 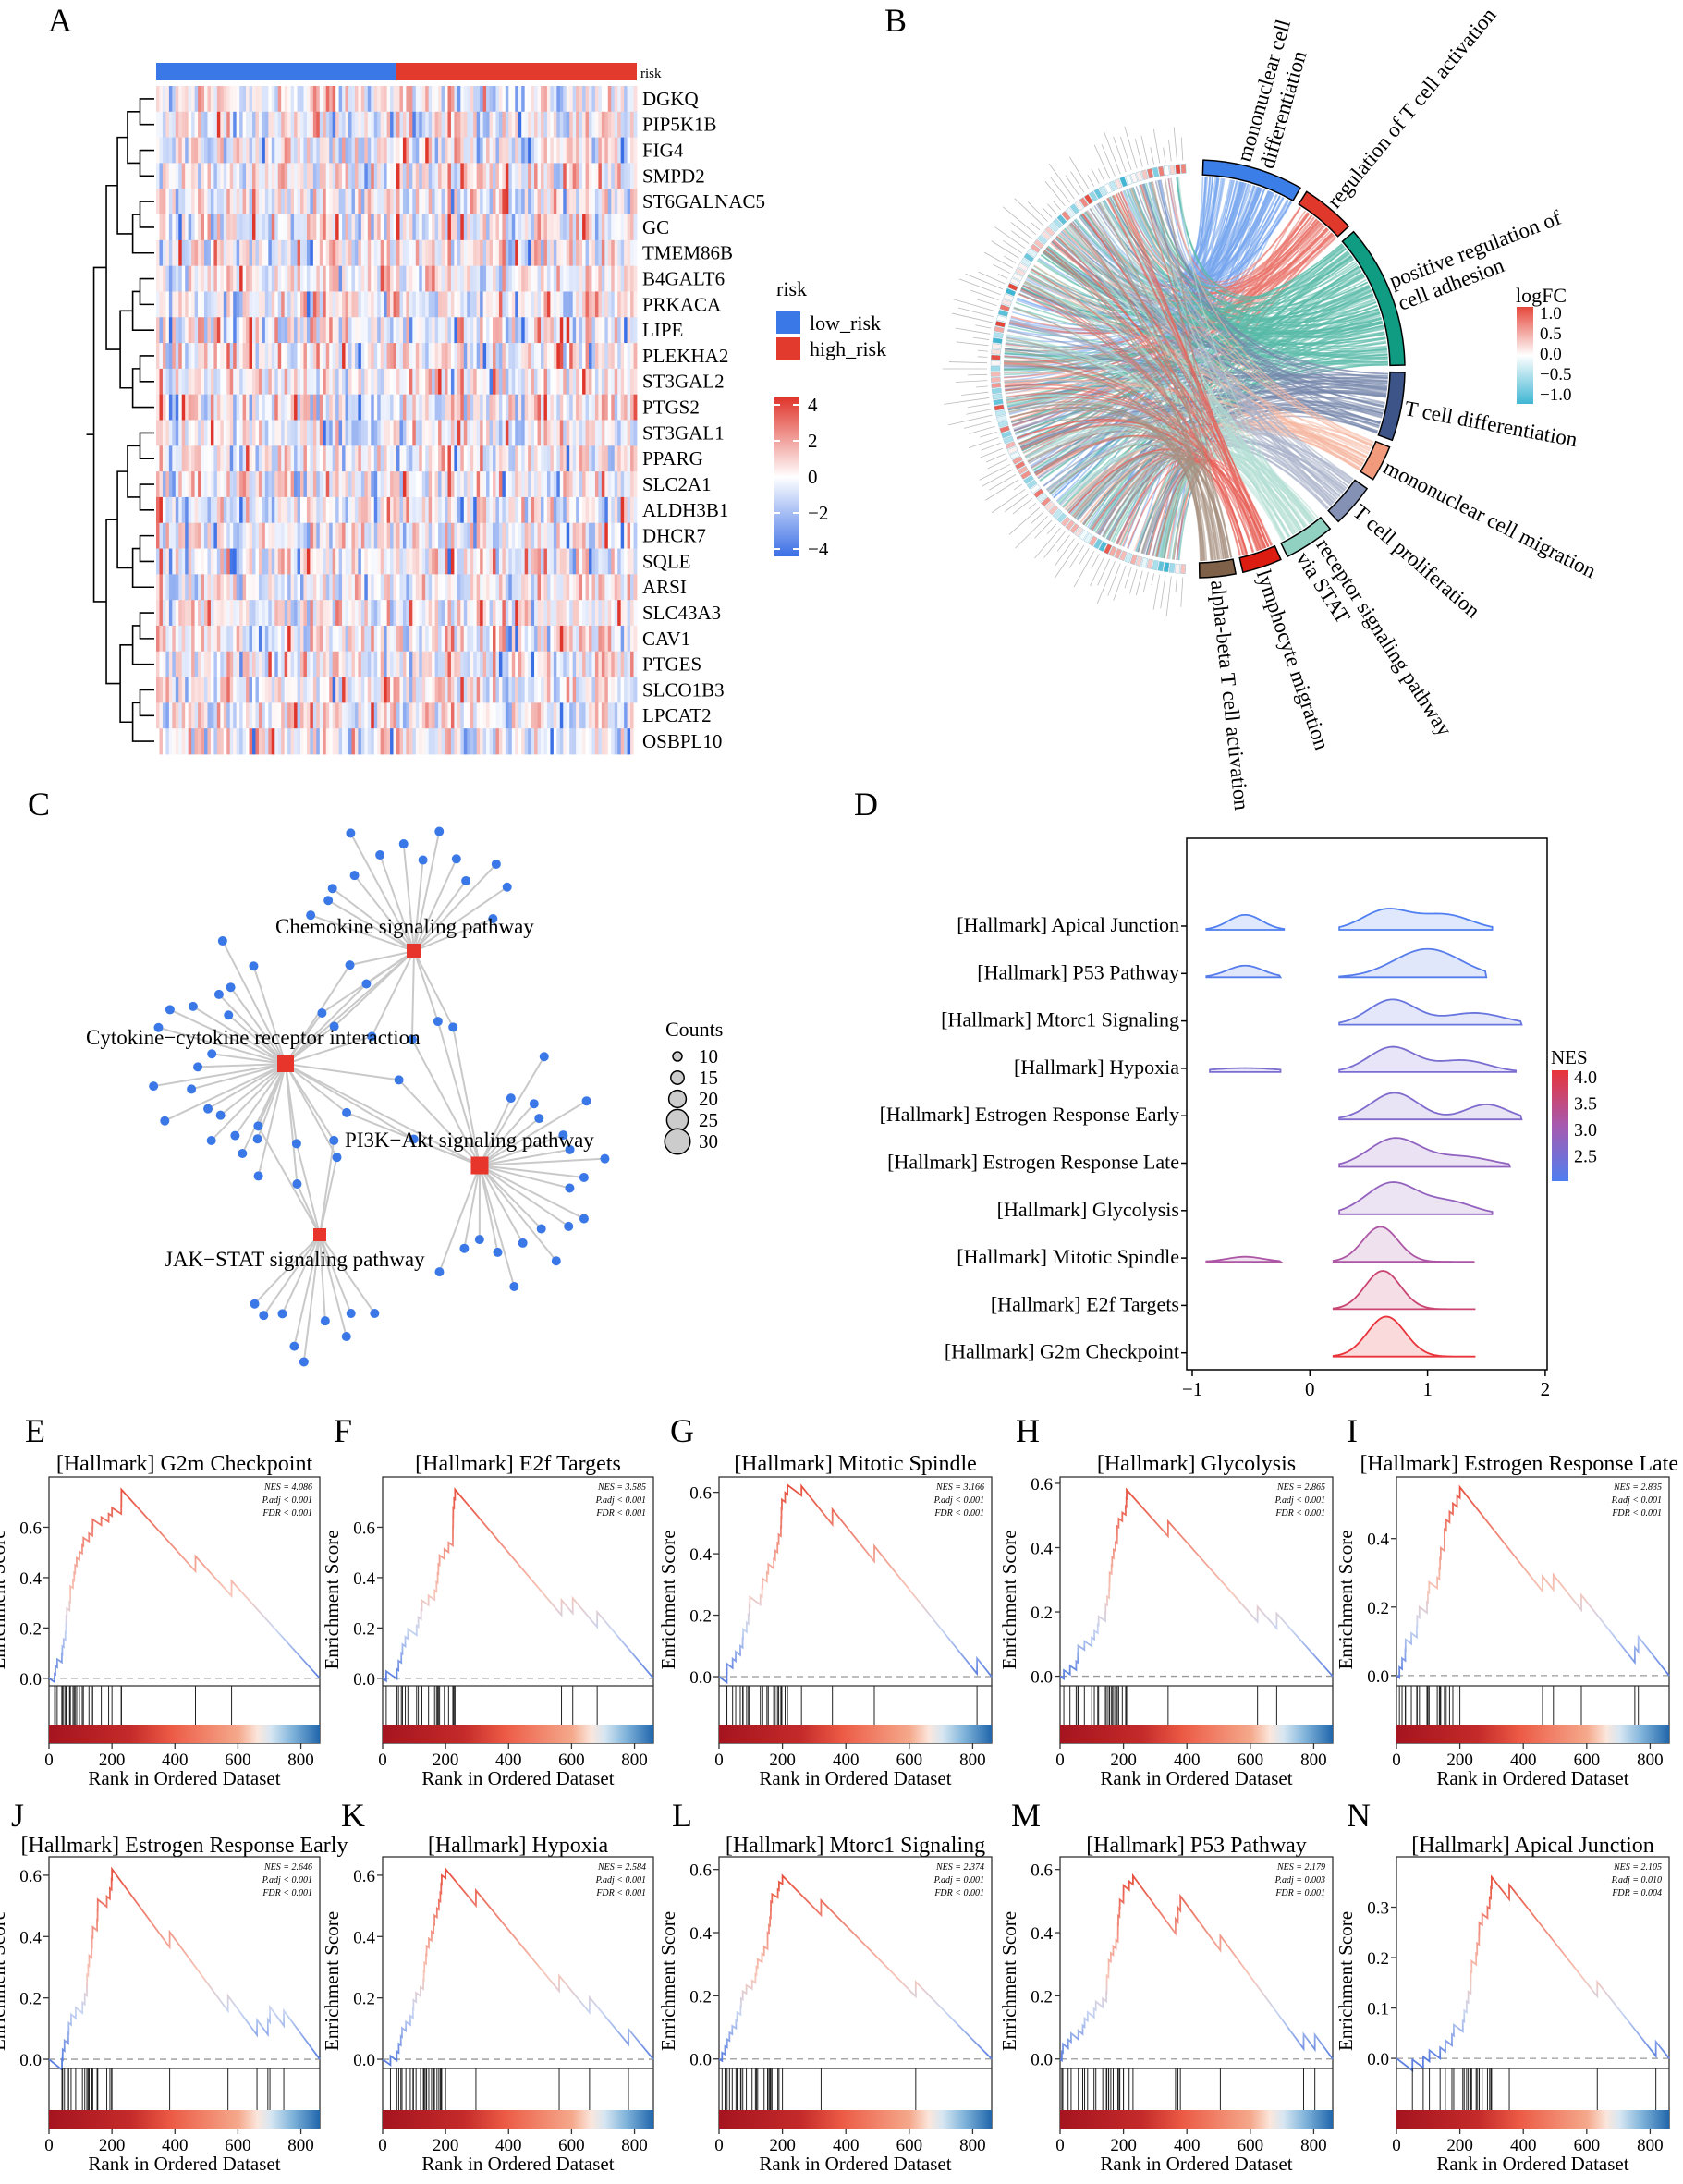 What do you see at coordinates (1133, 424) in the screenshot?
I see `chord-link` at bounding box center [1133, 424].